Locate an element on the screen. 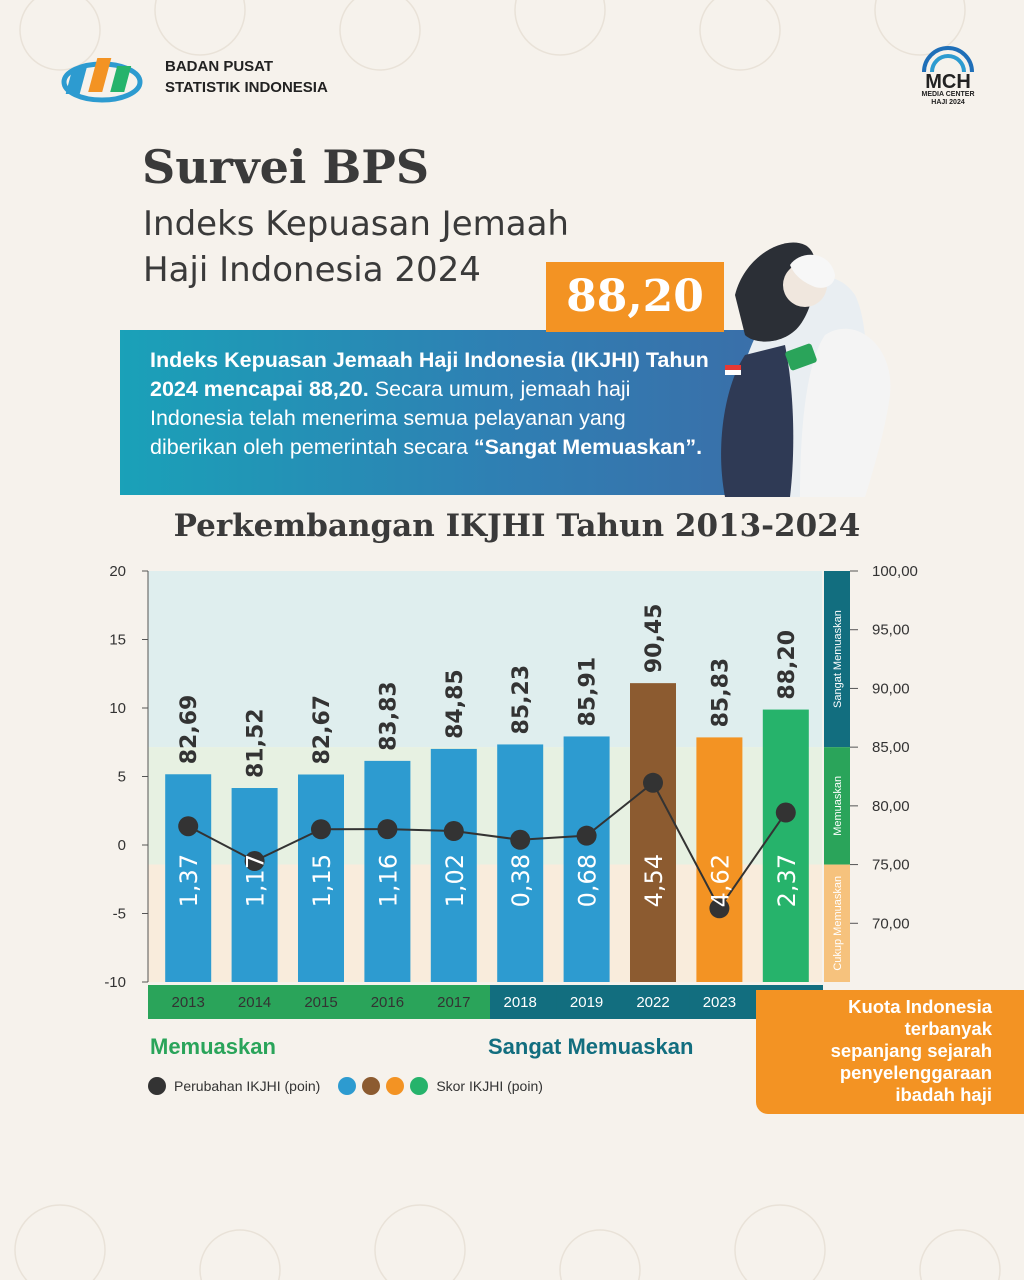 This screenshot has height=1280, width=1024. left-tick-label-0: 20 is located at coordinates (117, 571).